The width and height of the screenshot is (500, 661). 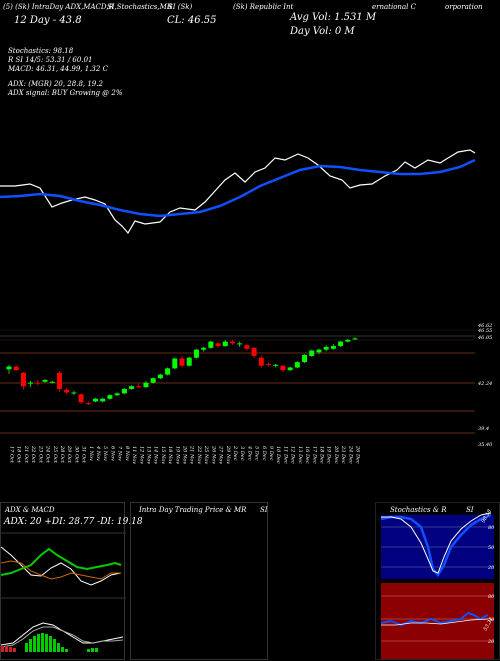 What do you see at coordinates (91, 453) in the screenshot?
I see `date-label: 1 Nov` at bounding box center [91, 453].